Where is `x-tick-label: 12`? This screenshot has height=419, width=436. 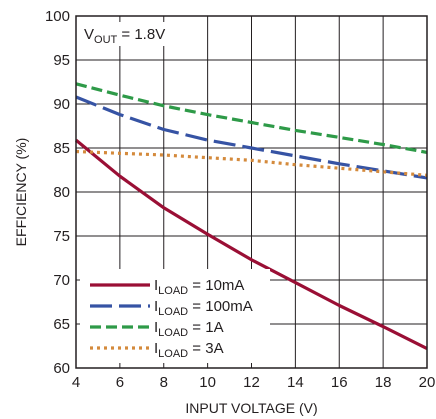 x-tick-label: 12 is located at coordinates (251, 382).